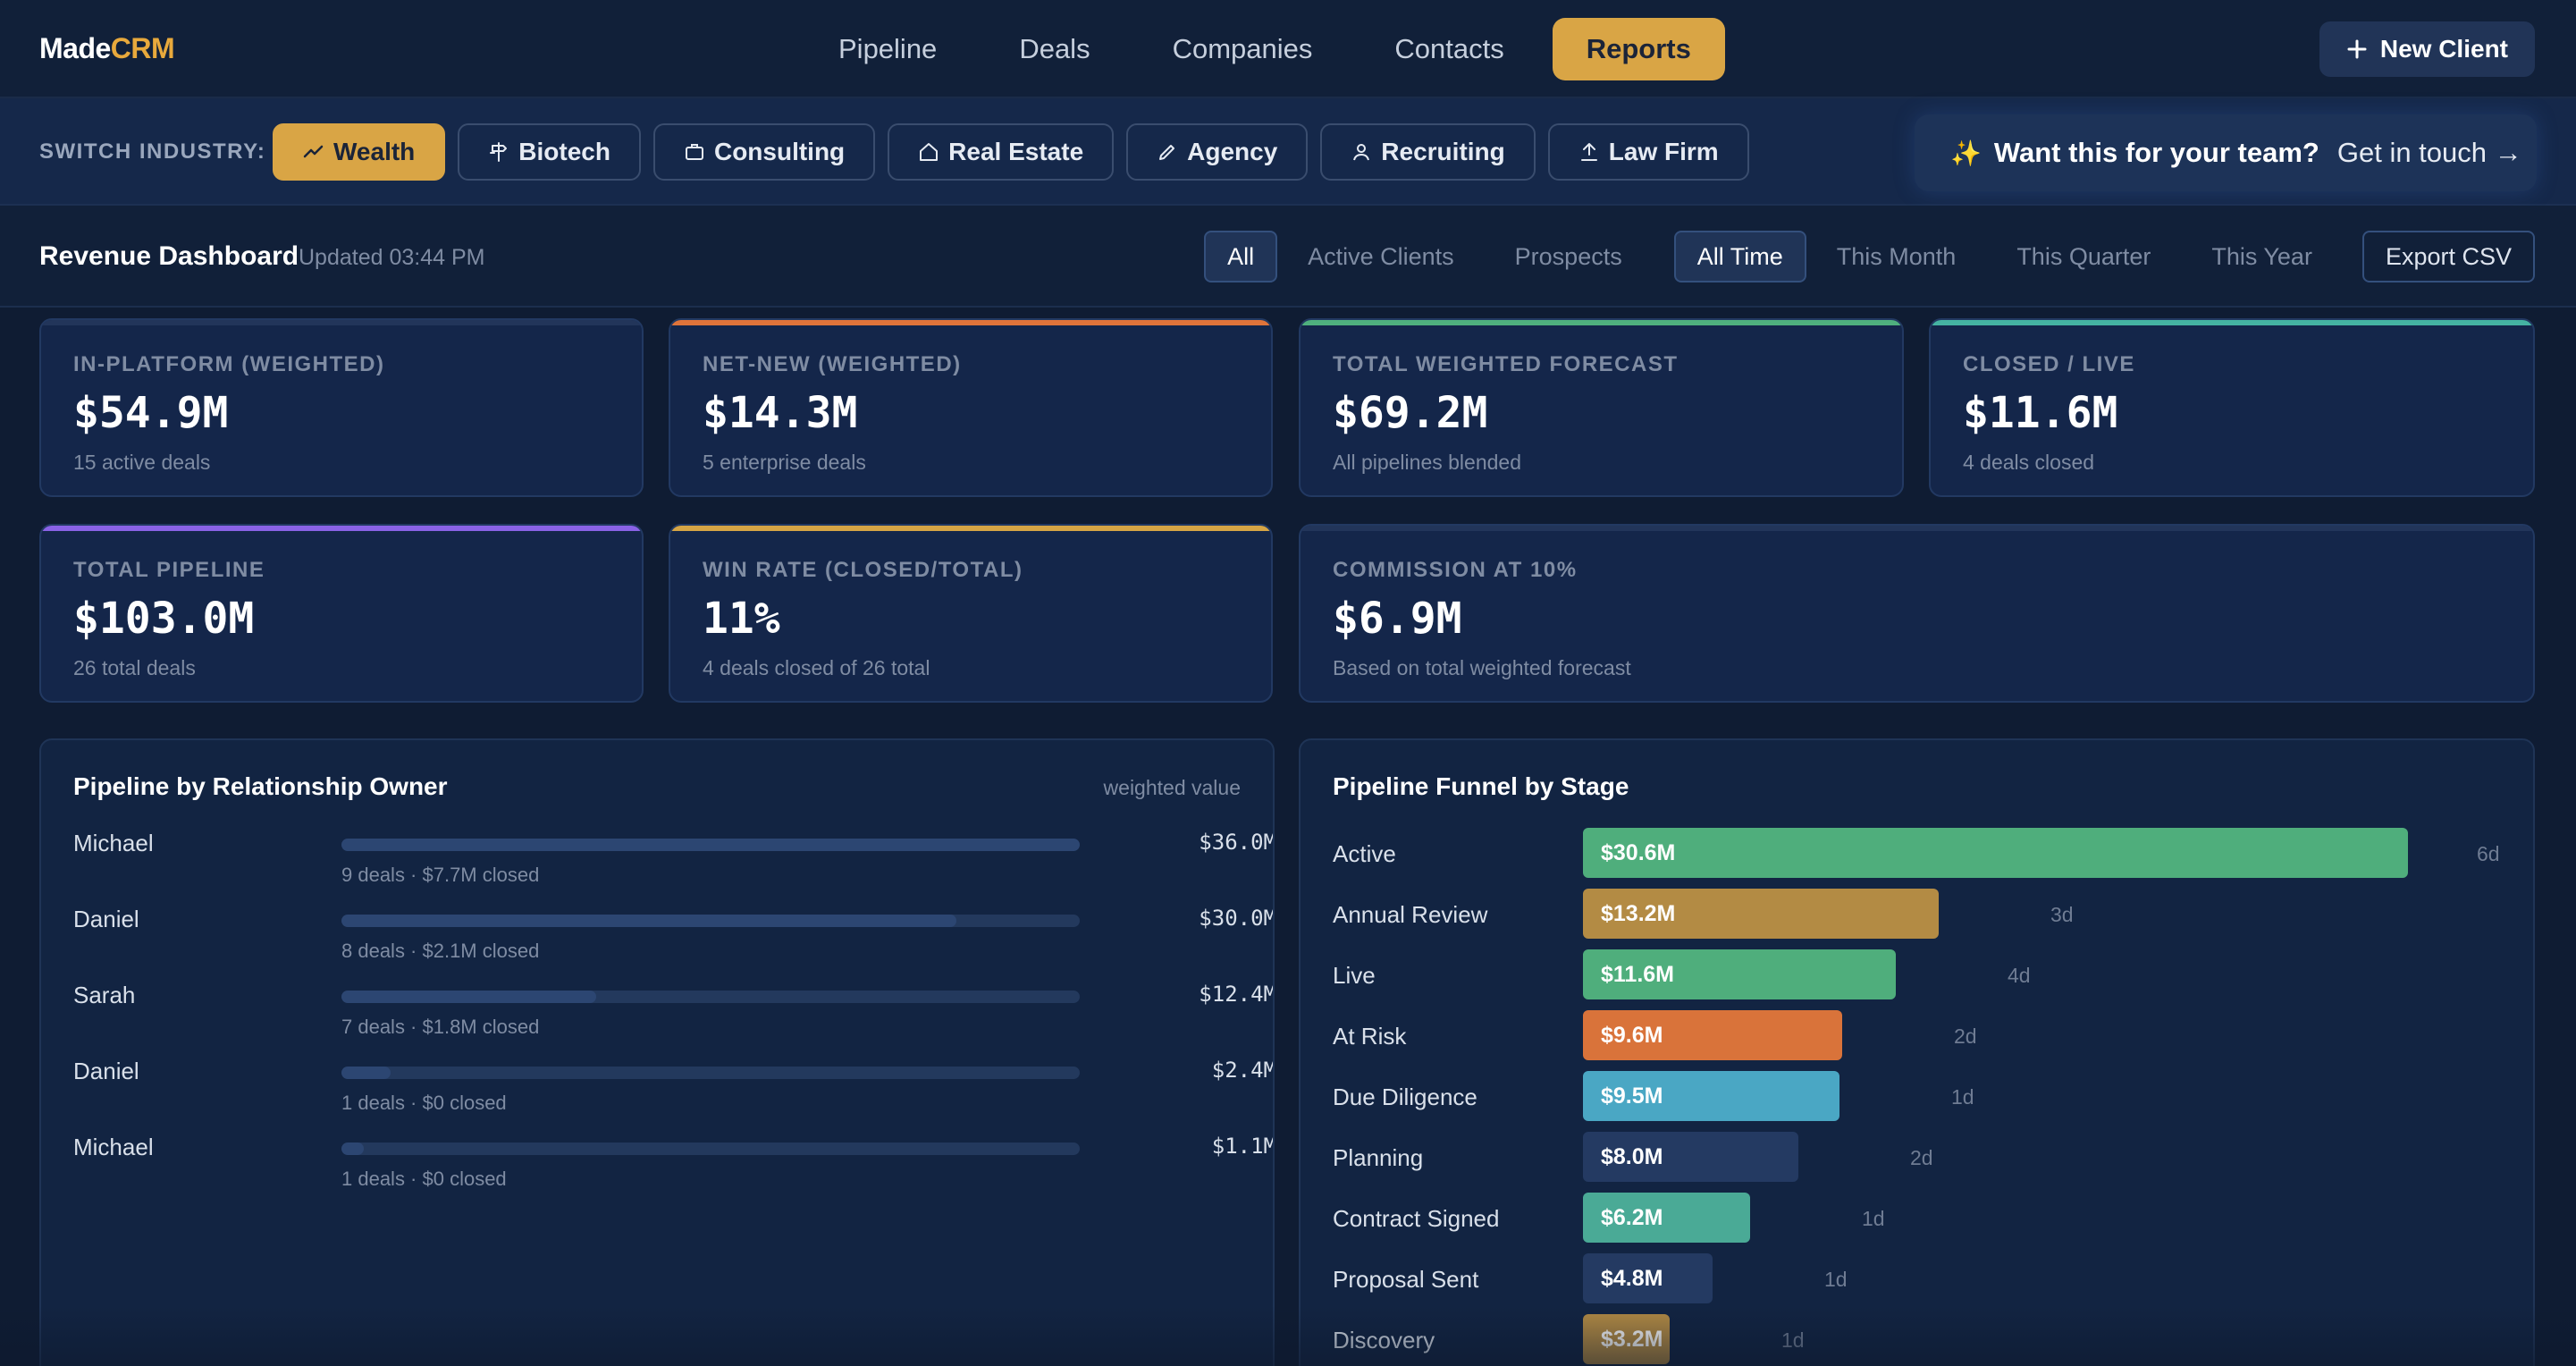  Describe the element at coordinates (135, 667) in the screenshot. I see `kpi-sub: 26 total deals` at that location.